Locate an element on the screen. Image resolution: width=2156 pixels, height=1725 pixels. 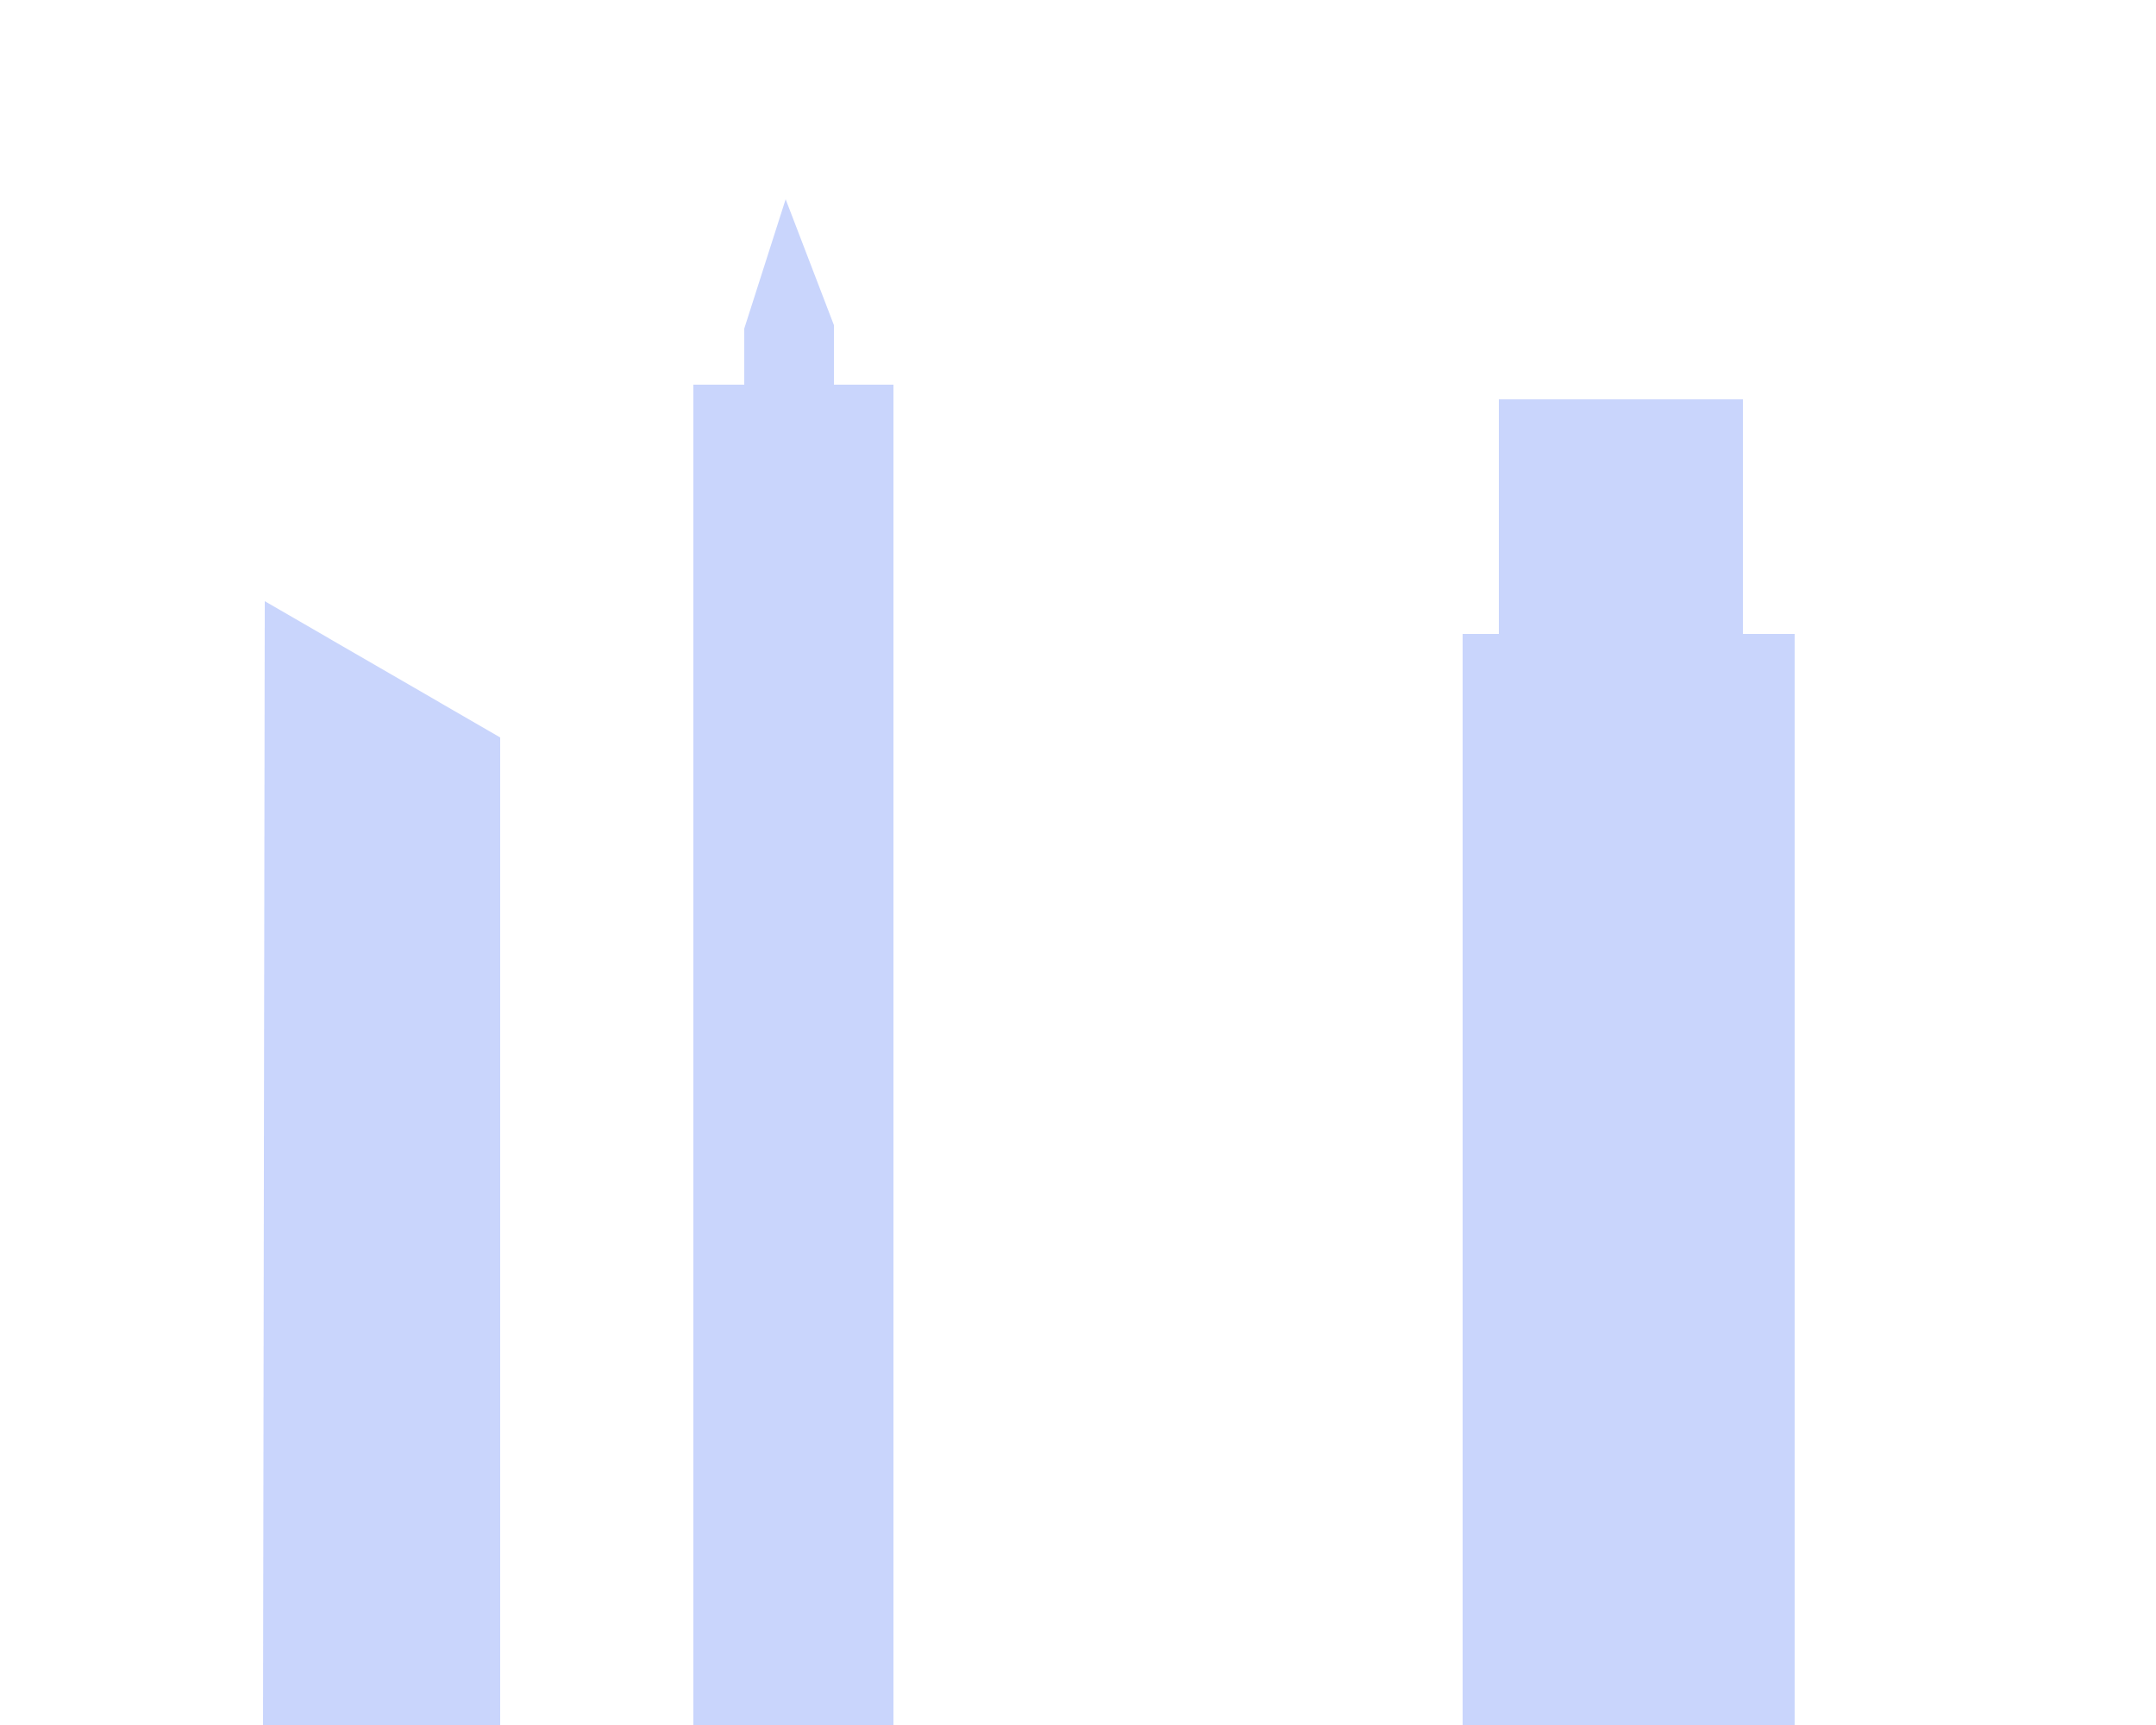
building-stepped is located at coordinates (1629, 1062).